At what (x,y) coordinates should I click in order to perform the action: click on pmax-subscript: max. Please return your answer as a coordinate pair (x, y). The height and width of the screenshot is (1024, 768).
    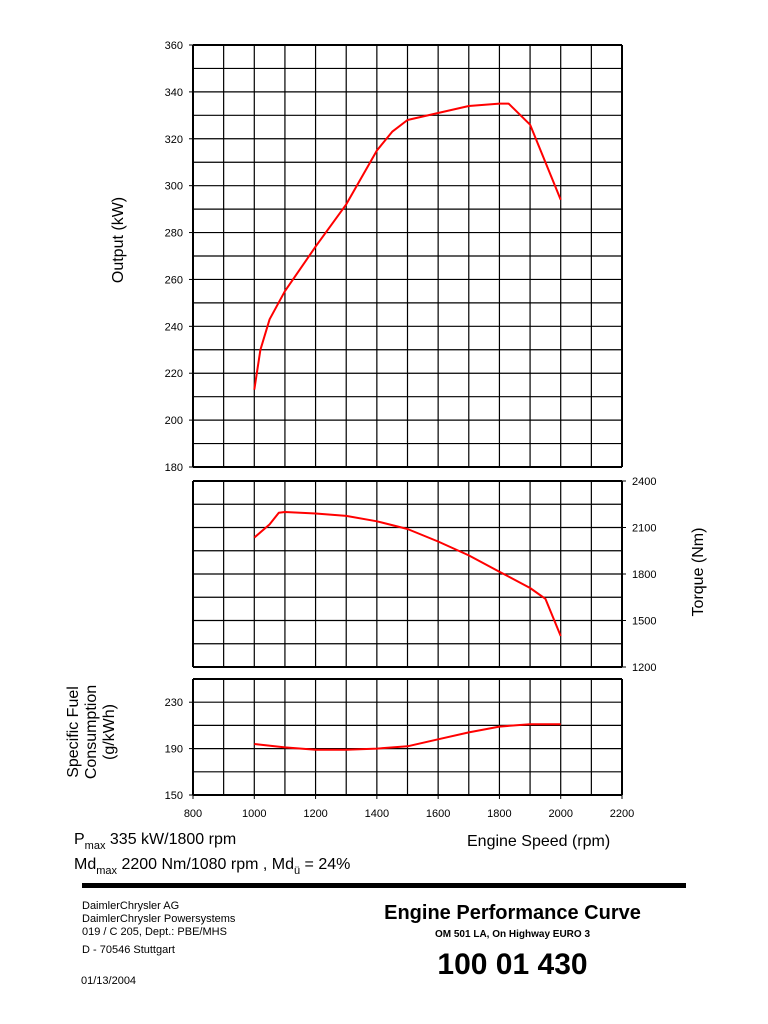
    Looking at the image, I should click on (95, 846).